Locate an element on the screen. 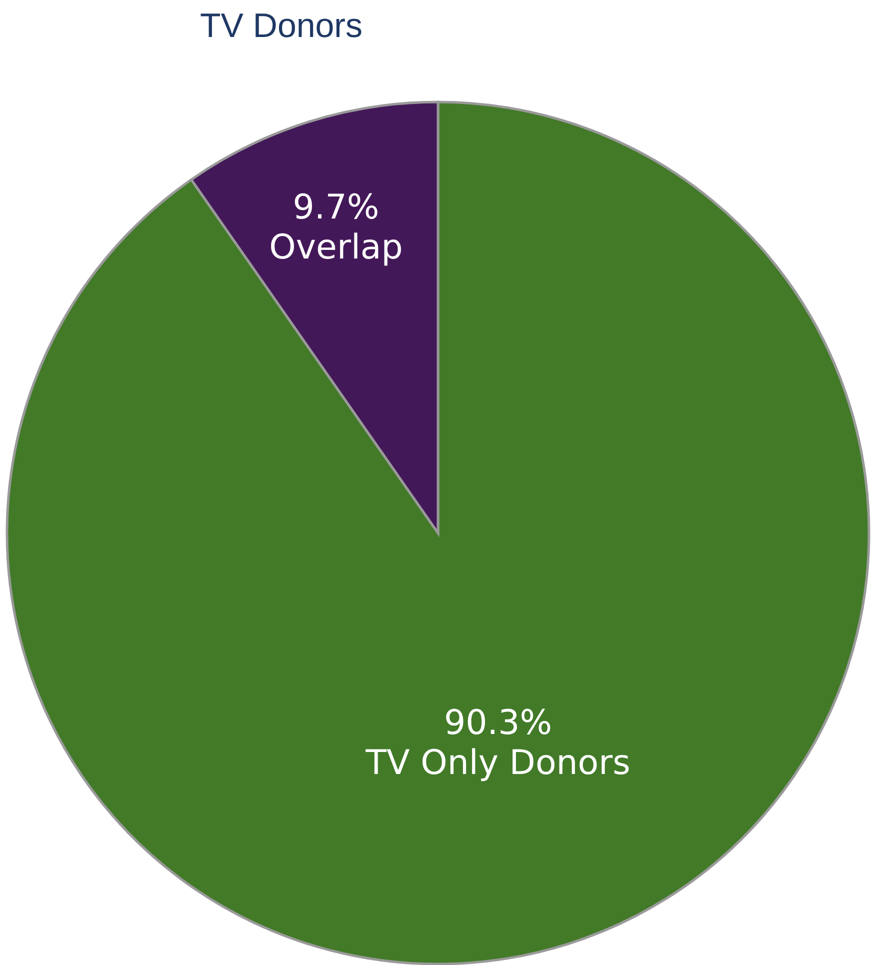  data-label: 90.3% is located at coordinates (498, 722).